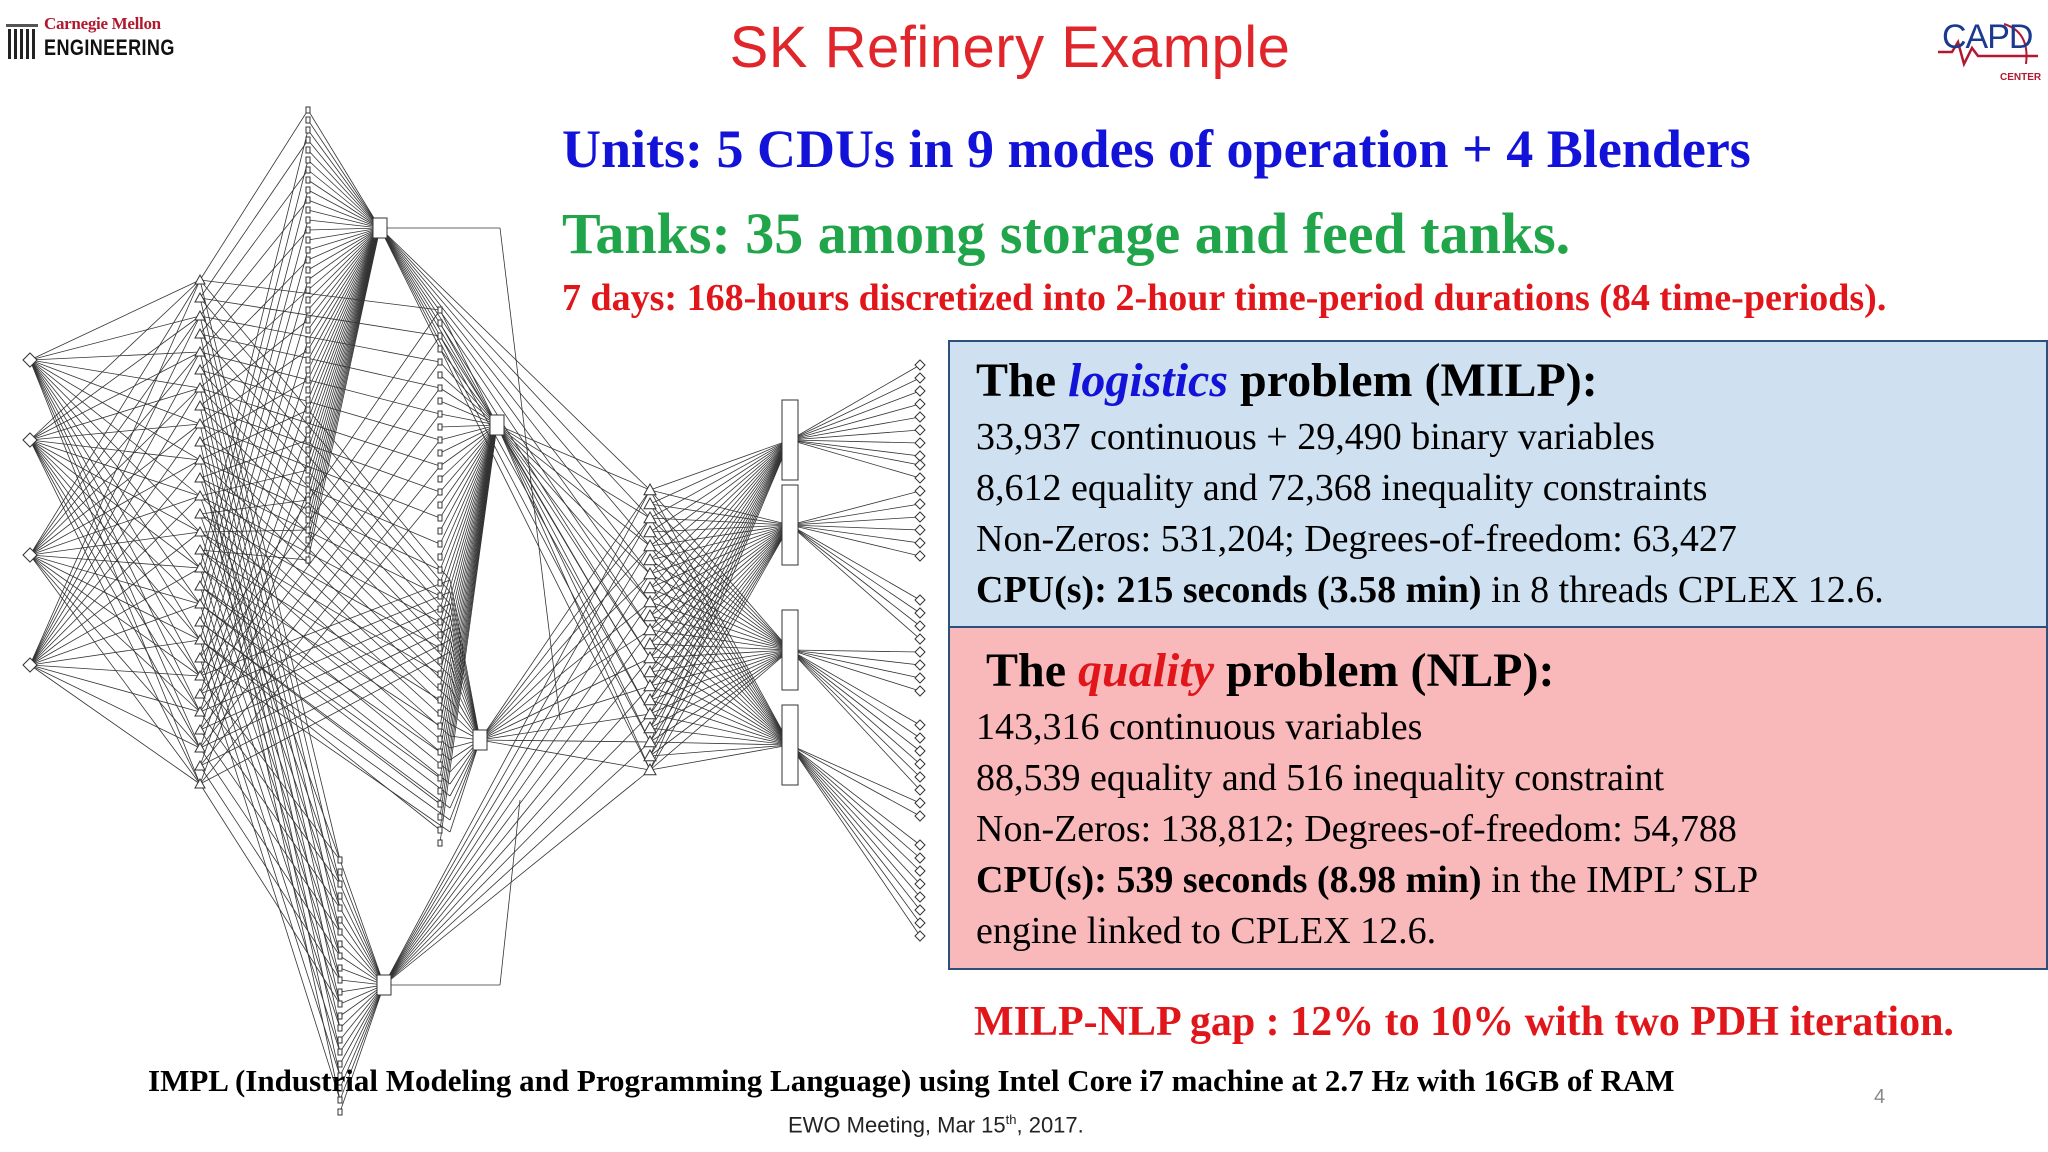  Describe the element at coordinates (1384, 670) in the screenshot. I see `nlp-heading-post: problem (NLP):` at that location.